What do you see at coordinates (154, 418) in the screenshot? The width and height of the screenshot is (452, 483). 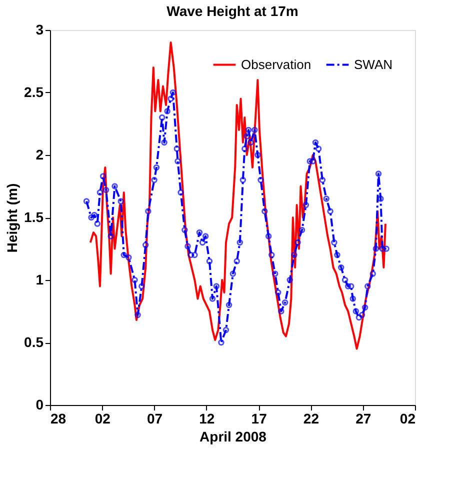 I see `x-tick-label: 07` at bounding box center [154, 418].